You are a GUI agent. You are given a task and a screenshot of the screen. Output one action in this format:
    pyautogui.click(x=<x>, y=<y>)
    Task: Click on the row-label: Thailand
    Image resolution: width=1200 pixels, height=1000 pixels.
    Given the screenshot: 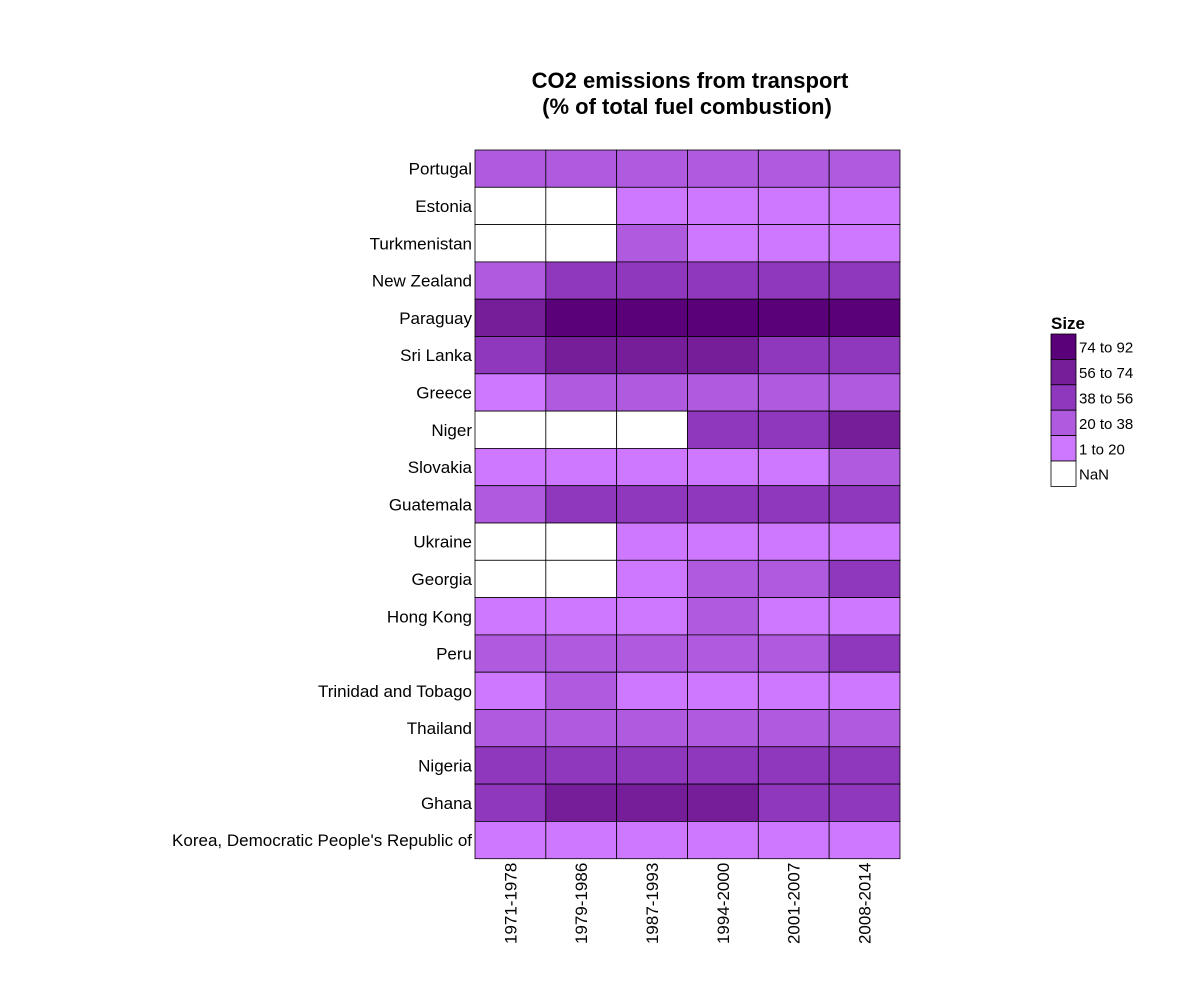 What is the action you would take?
    pyautogui.click(x=439, y=728)
    